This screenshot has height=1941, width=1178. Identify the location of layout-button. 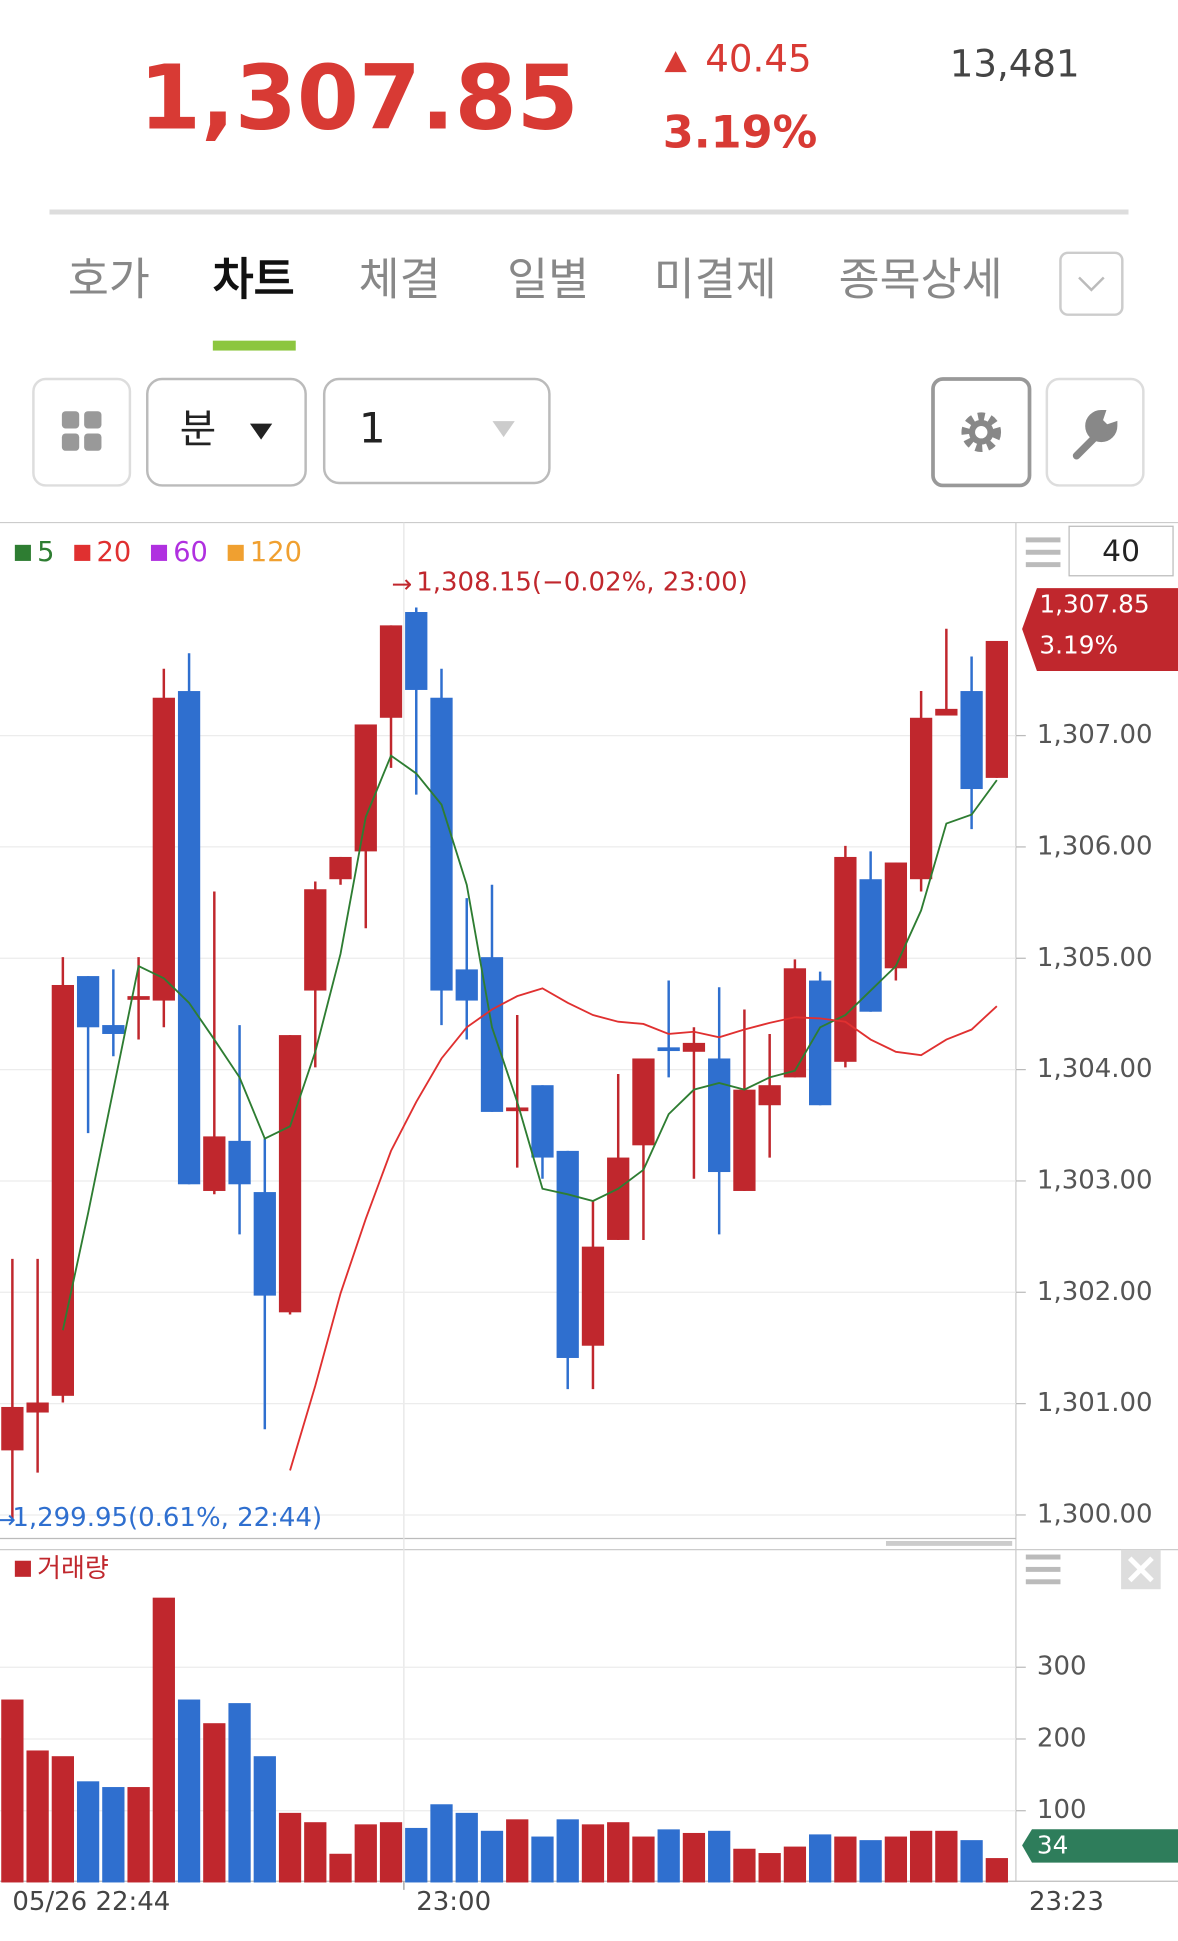
(82, 432).